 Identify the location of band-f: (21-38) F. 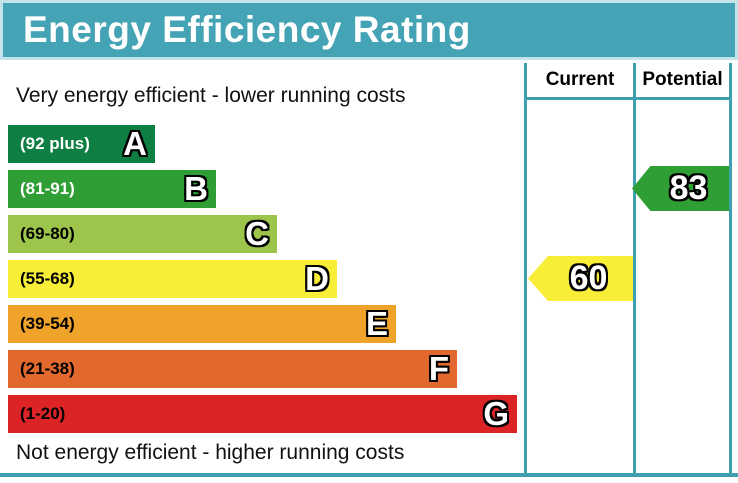
(232, 369).